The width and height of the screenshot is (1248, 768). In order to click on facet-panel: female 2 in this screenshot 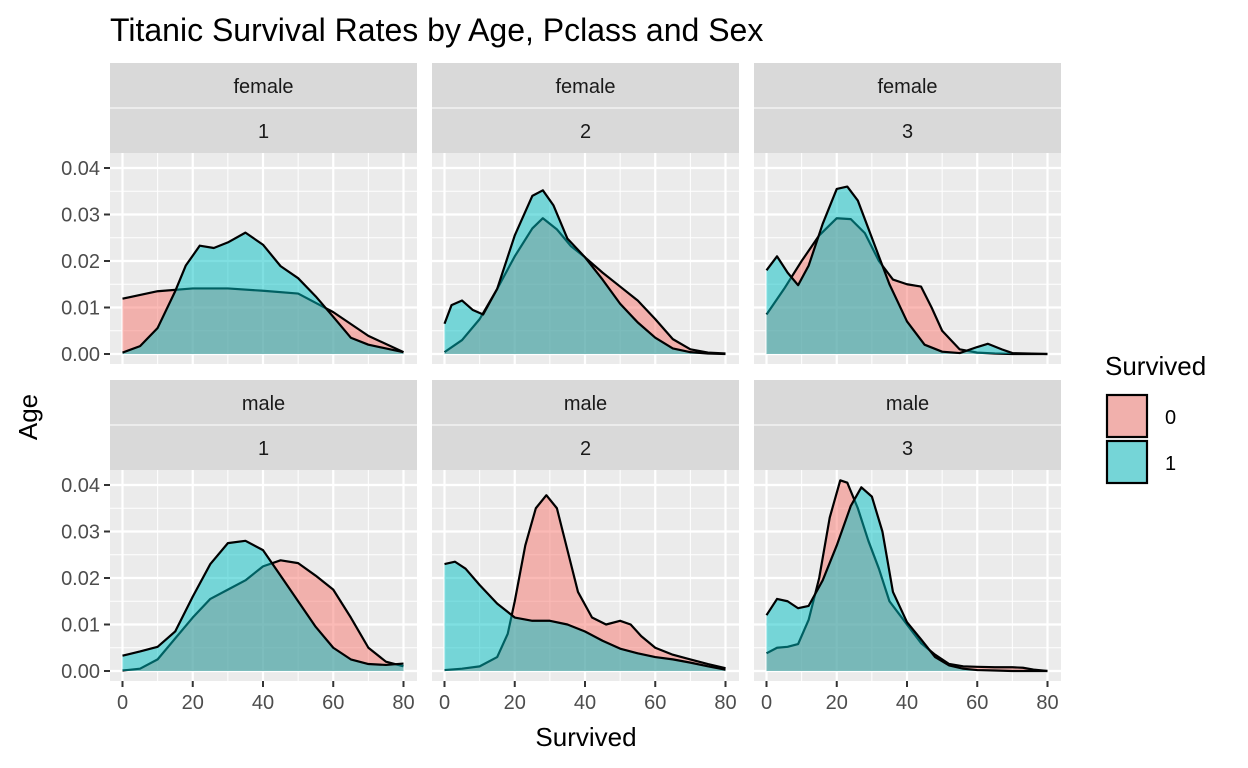, I will do `click(585, 213)`.